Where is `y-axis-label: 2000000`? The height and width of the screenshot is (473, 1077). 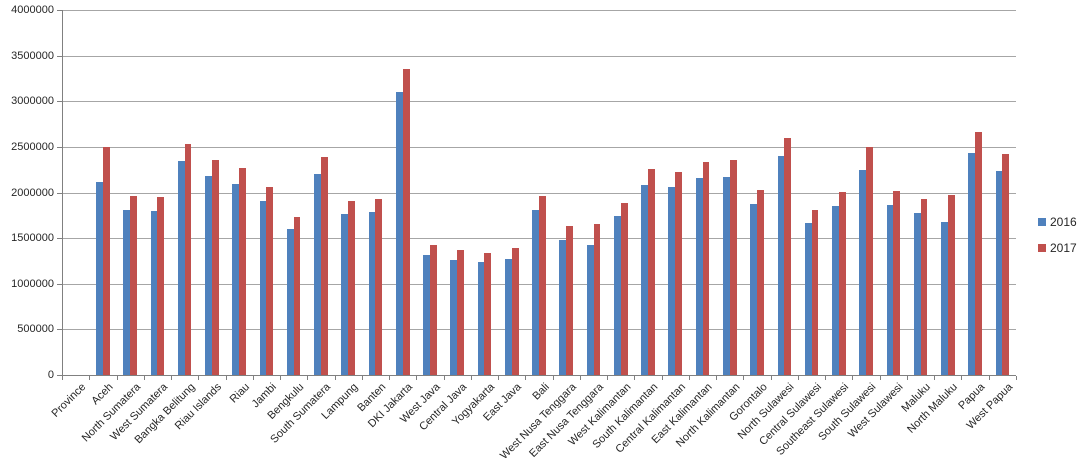
y-axis-label: 2000000 is located at coordinates (32, 192).